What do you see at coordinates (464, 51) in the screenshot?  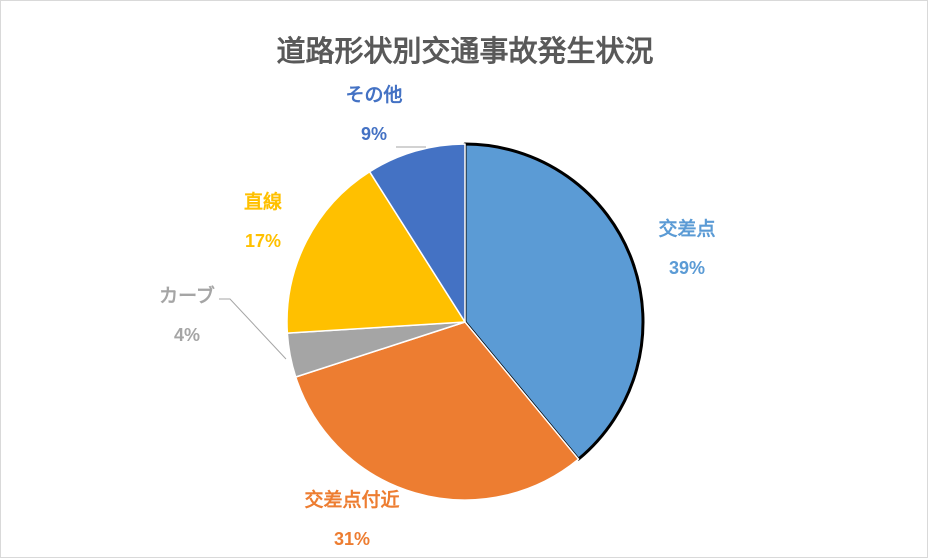 I see `chart-title: 道路形状別交通事故発生状況` at bounding box center [464, 51].